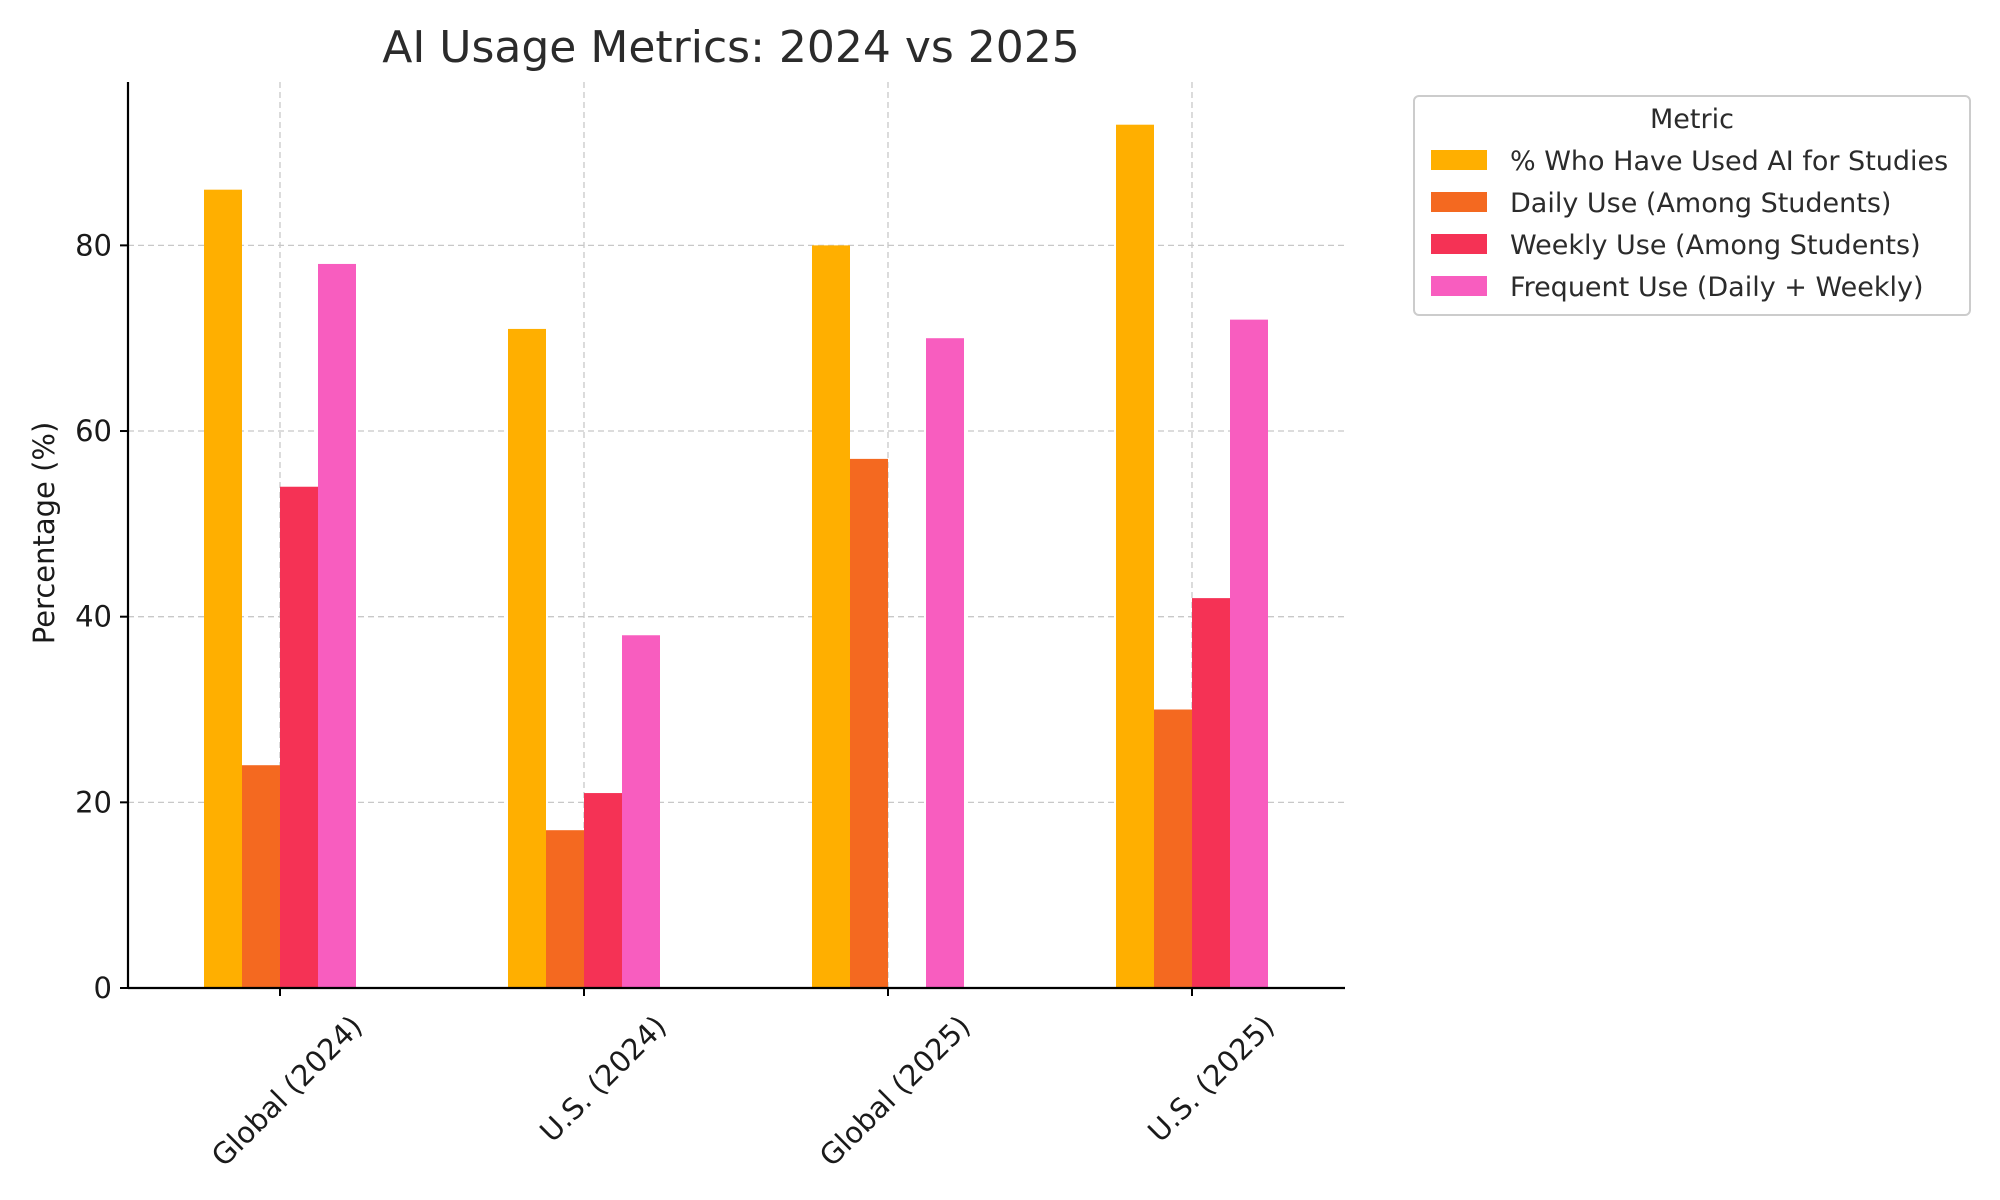 The height and width of the screenshot is (1200, 2000). I want to click on y-tick-label-0: 0, so click(103, 988).